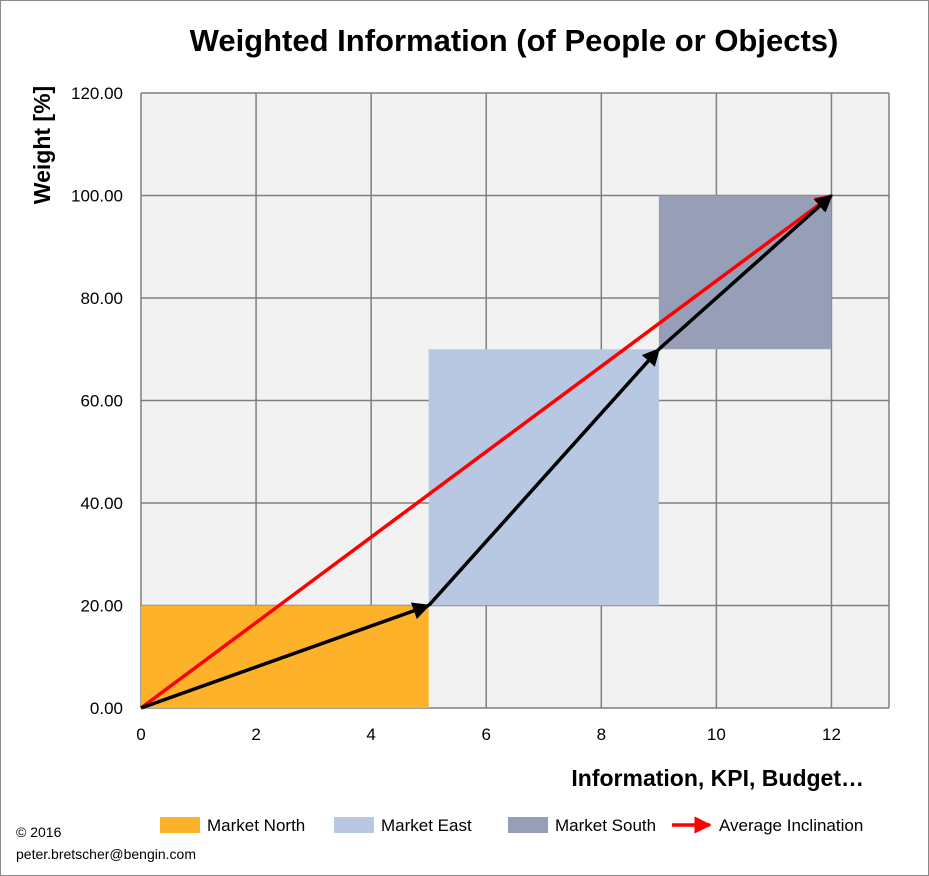 This screenshot has height=876, width=929. I want to click on x-tick-label: 6, so click(485, 734).